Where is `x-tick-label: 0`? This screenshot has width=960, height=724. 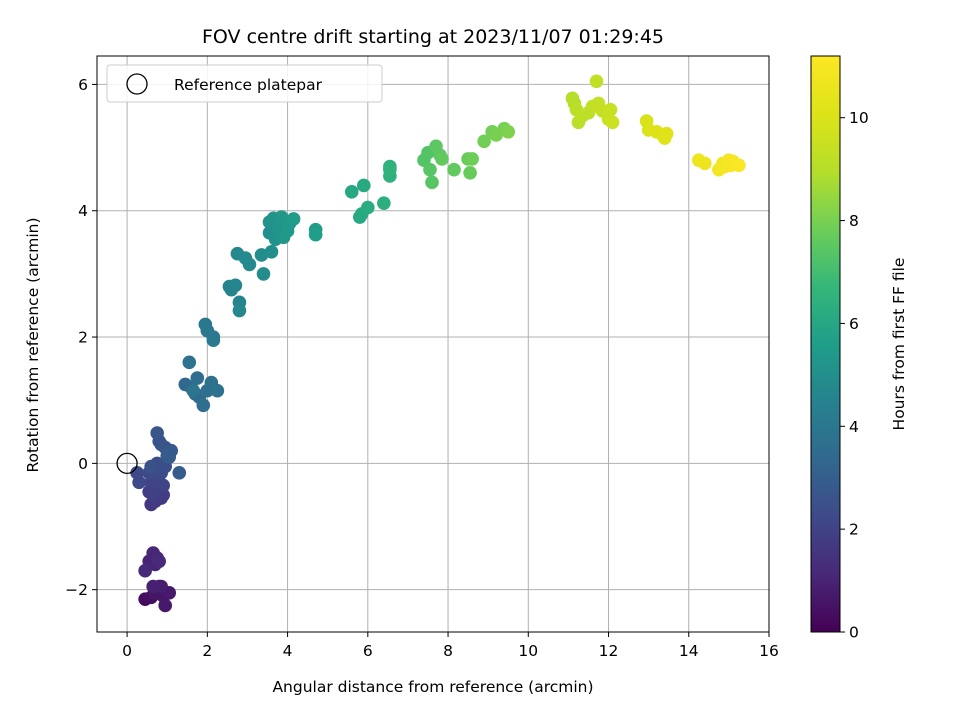 x-tick-label: 0 is located at coordinates (127, 651).